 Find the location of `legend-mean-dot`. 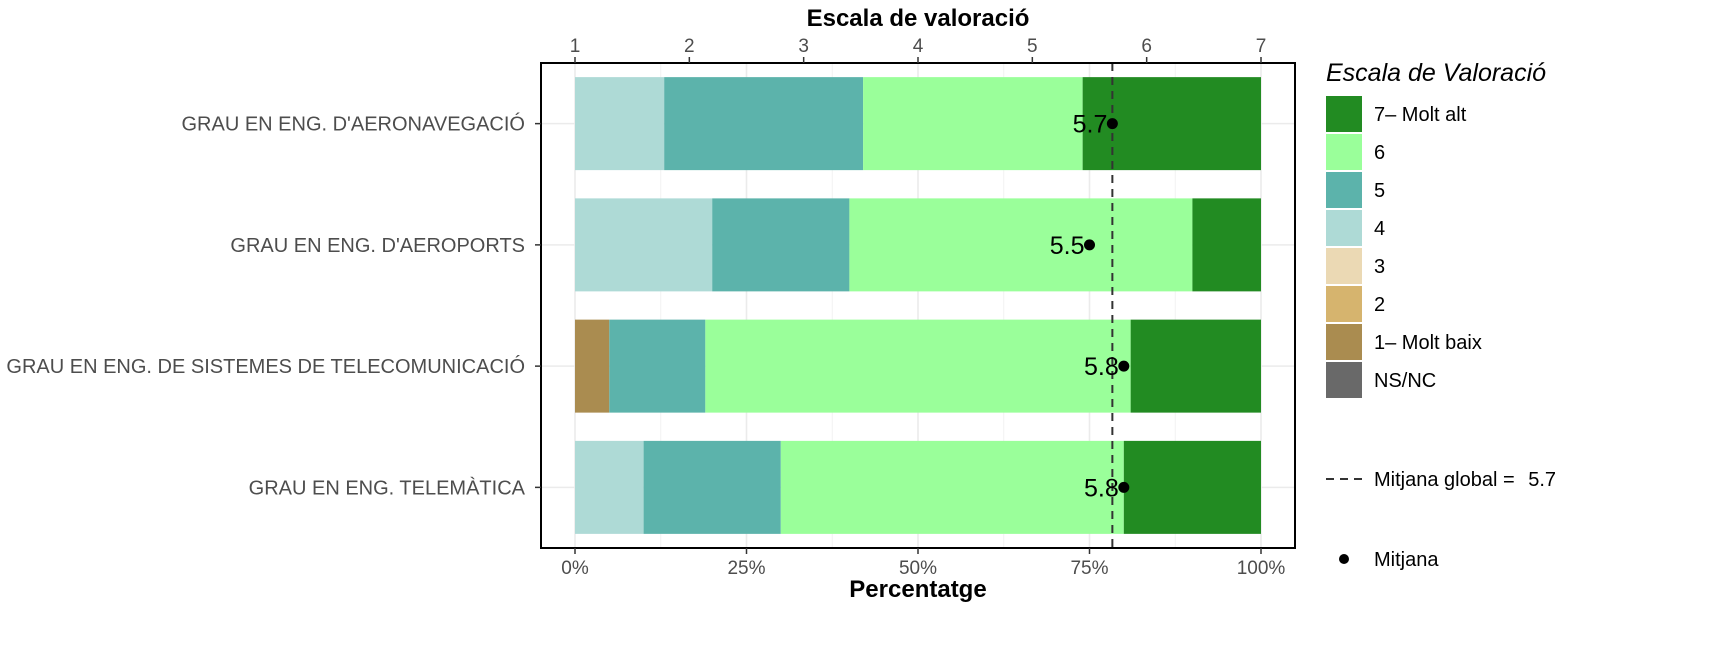

legend-mean-dot is located at coordinates (1344, 559).